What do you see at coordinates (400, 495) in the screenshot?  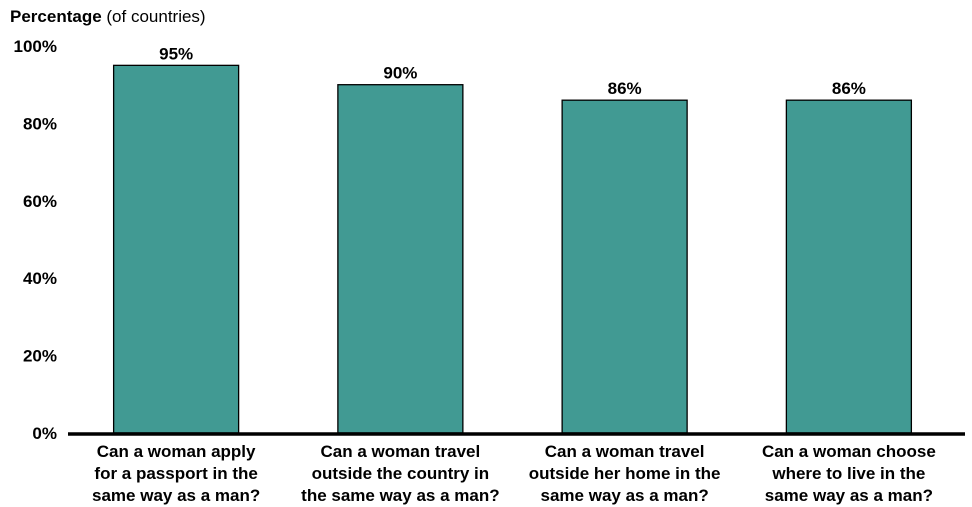 I see `category-label-line: the same way as a man?` at bounding box center [400, 495].